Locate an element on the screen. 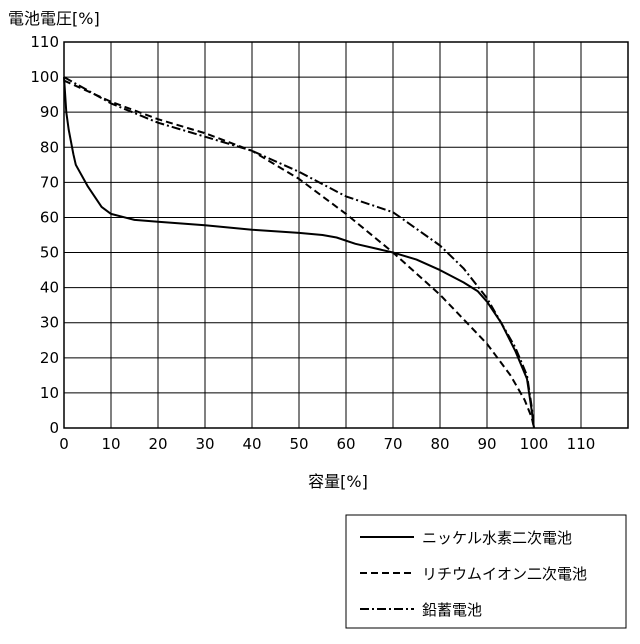  x-tick-label: 40 is located at coordinates (251, 444).